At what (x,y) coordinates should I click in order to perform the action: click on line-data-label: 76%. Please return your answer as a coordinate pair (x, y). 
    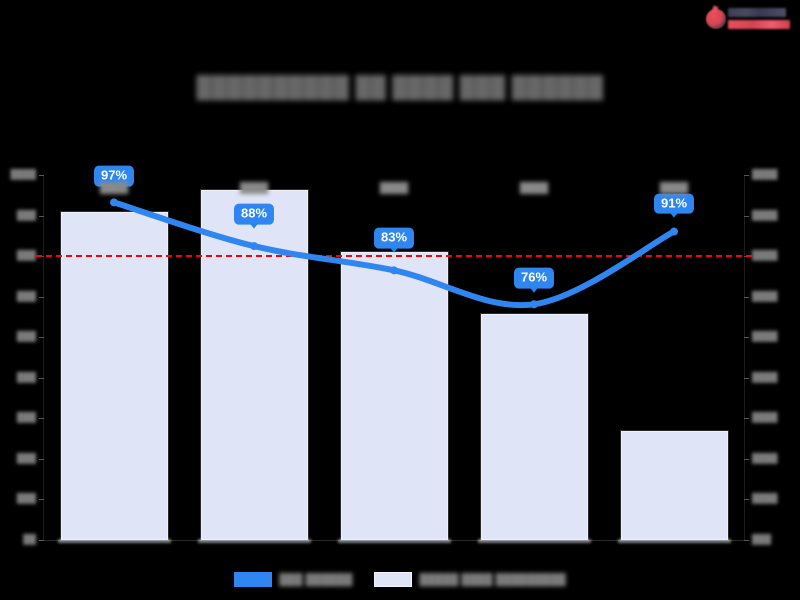
    Looking at the image, I should click on (534, 280).